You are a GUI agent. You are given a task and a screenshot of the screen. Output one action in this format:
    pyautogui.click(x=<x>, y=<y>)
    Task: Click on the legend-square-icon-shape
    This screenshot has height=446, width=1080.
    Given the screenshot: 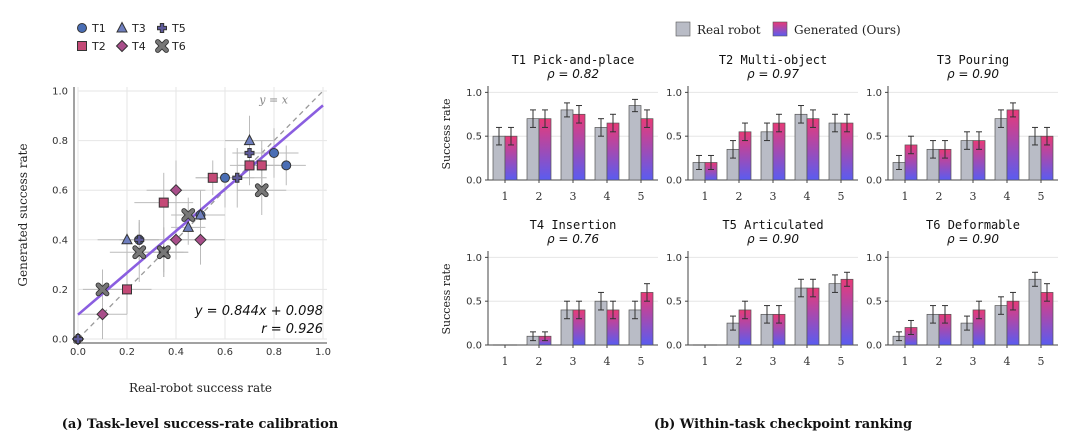 What is the action you would take?
    pyautogui.click(x=82, y=46)
    